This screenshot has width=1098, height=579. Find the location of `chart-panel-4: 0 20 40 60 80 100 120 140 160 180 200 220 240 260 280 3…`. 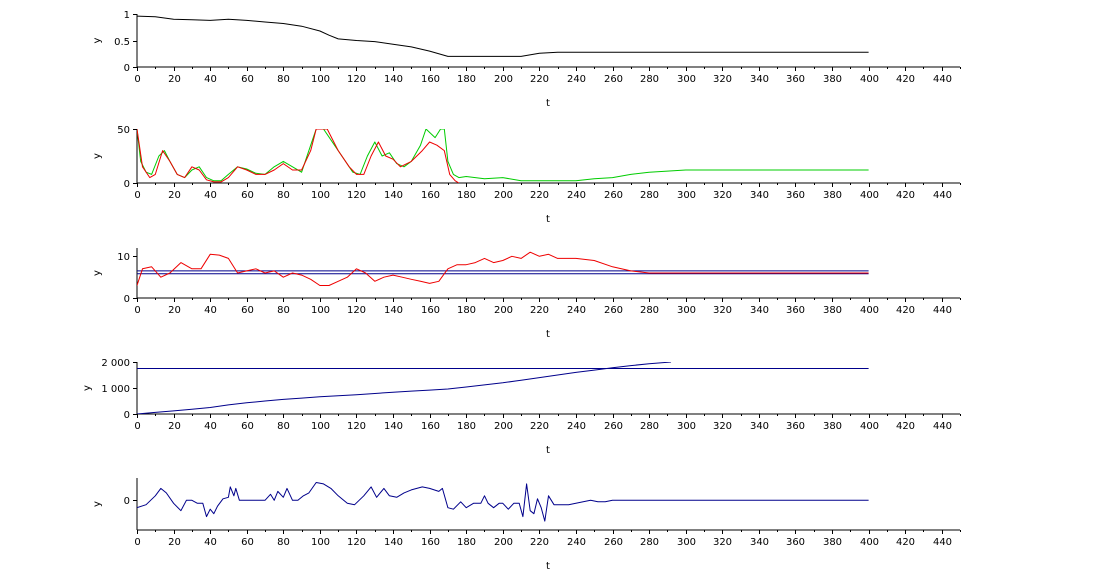

chart-panel-4: 0 20 40 60 80 100 120 140 160 180 200 220 240 260 280 3… is located at coordinates (521, 407).